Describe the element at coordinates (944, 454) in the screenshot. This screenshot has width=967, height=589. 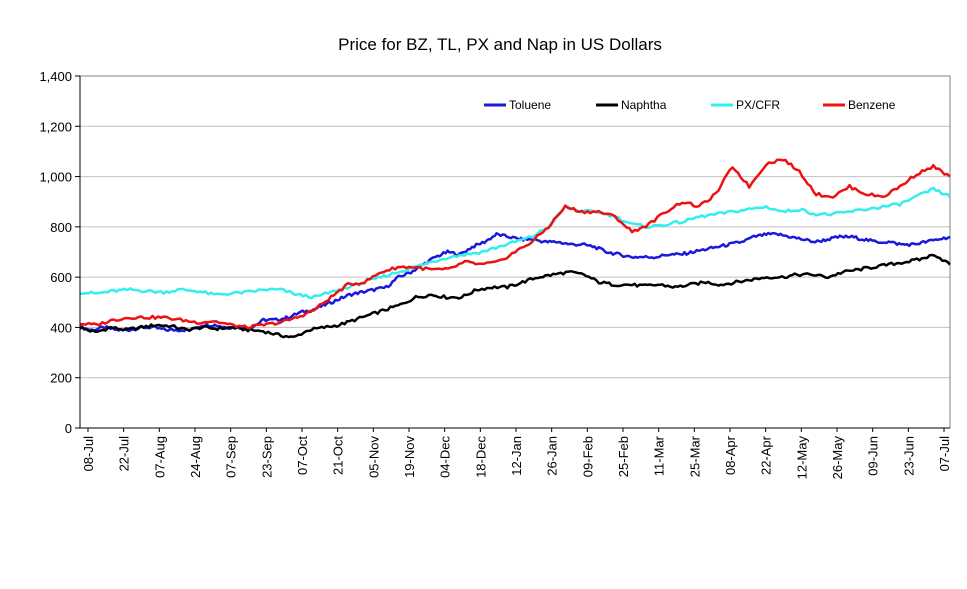
I see `x-tick-label: 07-Jul` at that location.